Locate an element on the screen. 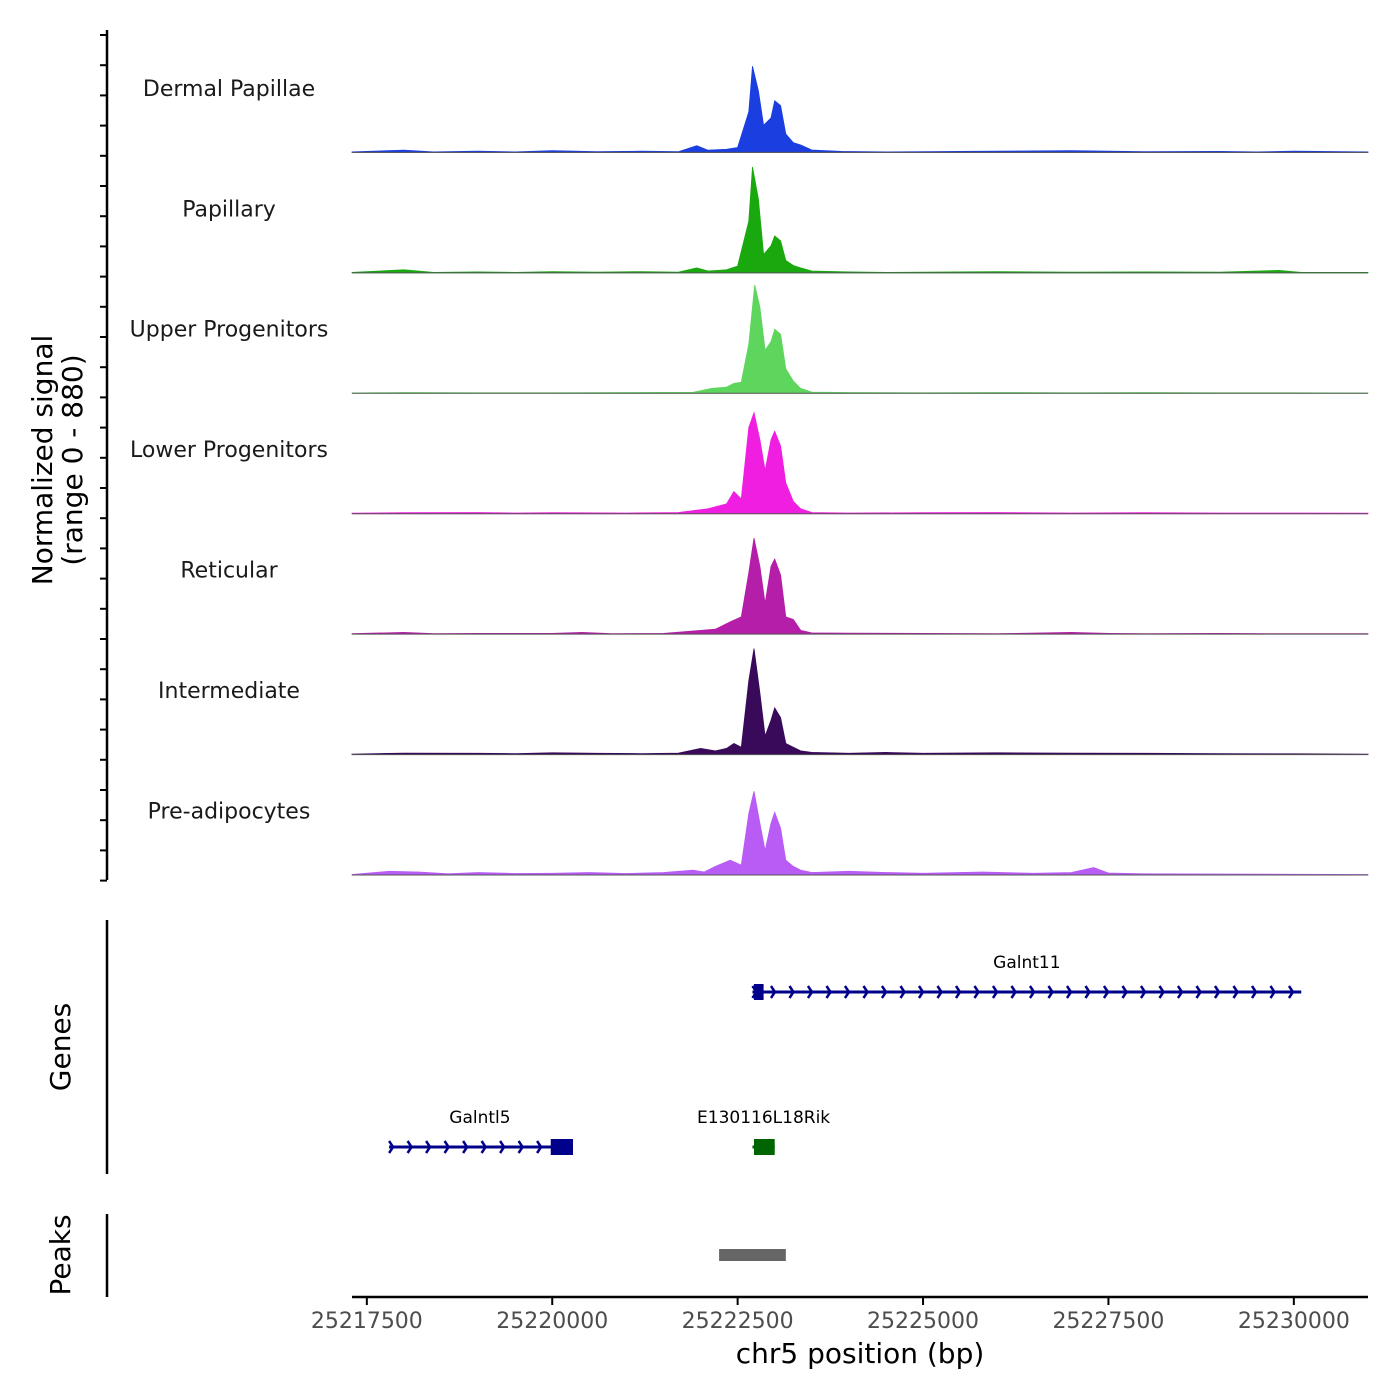  x-axis-title: chr5 position (bp) is located at coordinates (860, 1353).